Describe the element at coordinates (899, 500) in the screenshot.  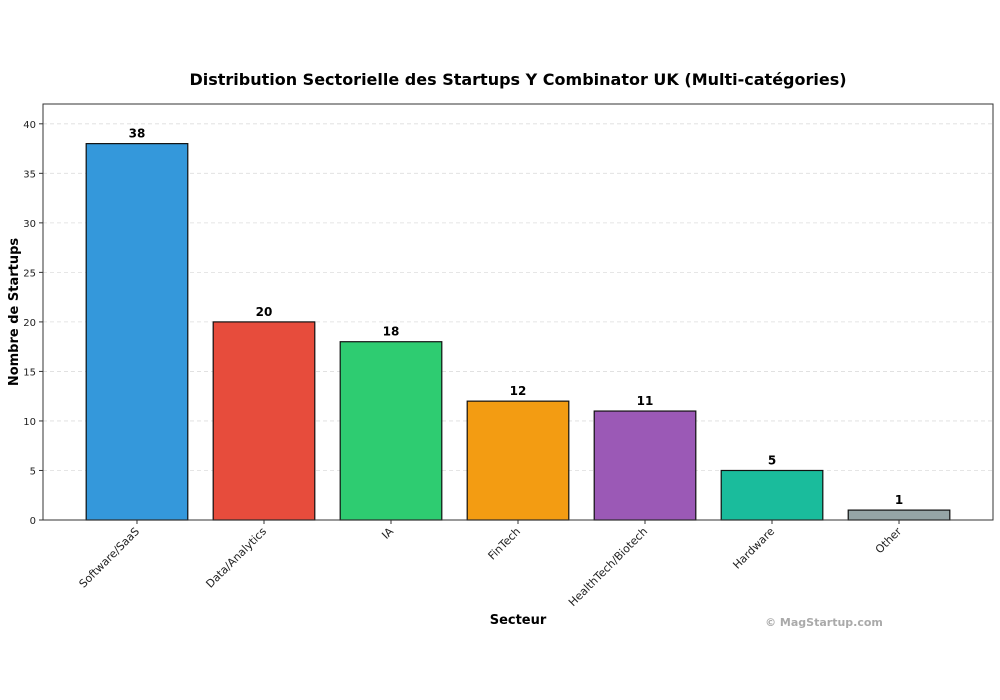
I see `data-label: 1` at that location.